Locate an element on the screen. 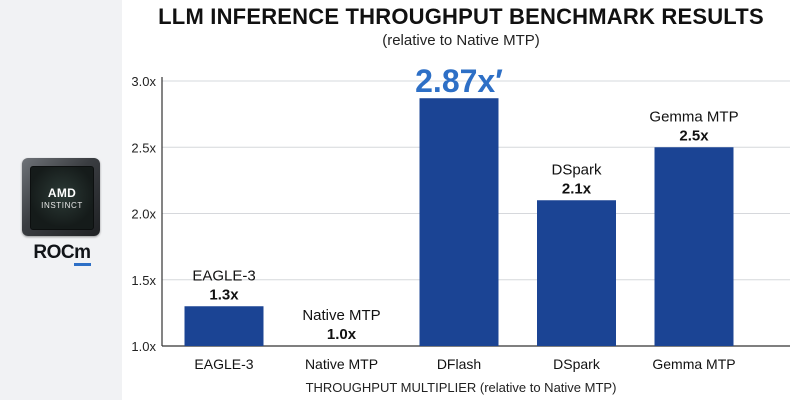 The height and width of the screenshot is (400, 800). y-tick-label: 3.0x is located at coordinates (143, 81).